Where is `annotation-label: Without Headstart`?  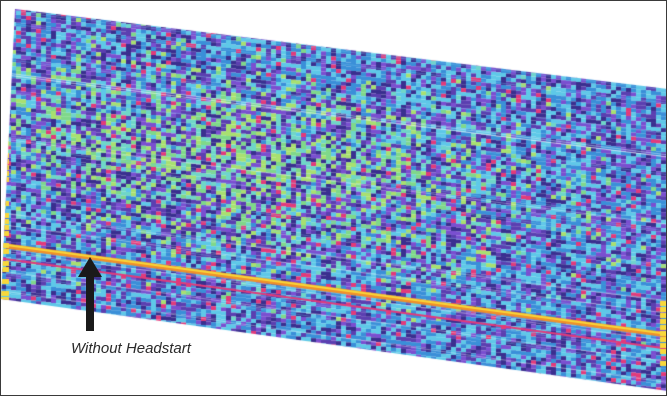
annotation-label: Without Headstart is located at coordinates (131, 348).